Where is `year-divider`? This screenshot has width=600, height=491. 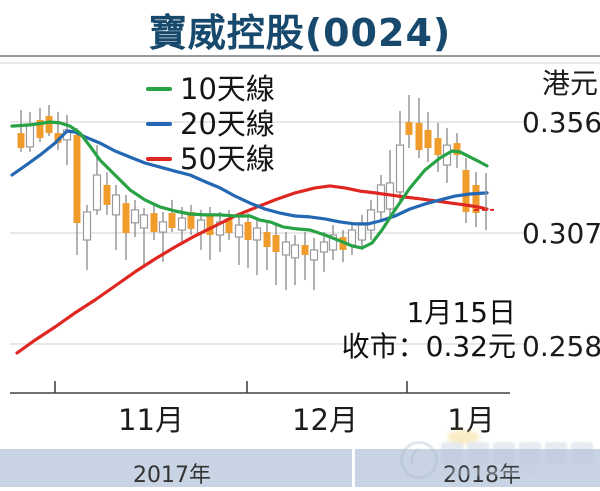 year-divider is located at coordinates (353, 468).